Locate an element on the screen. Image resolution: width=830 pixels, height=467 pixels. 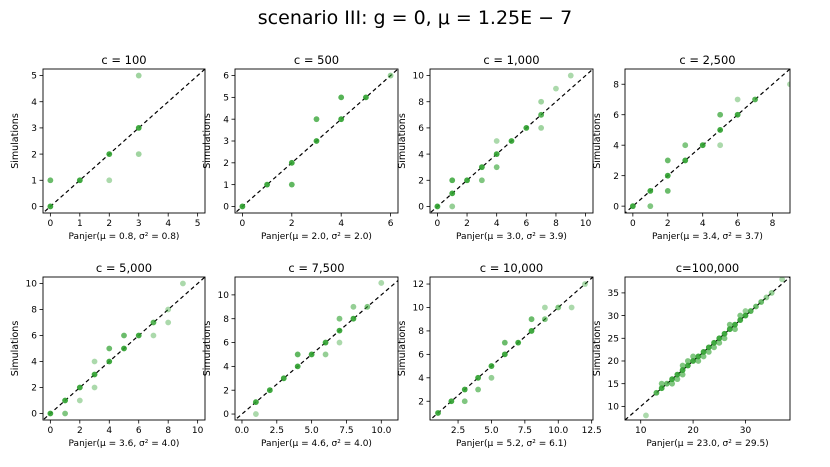
x-axis-label: Panjer(μ = 4.6, σ² = 4.0) is located at coordinates (316, 444).